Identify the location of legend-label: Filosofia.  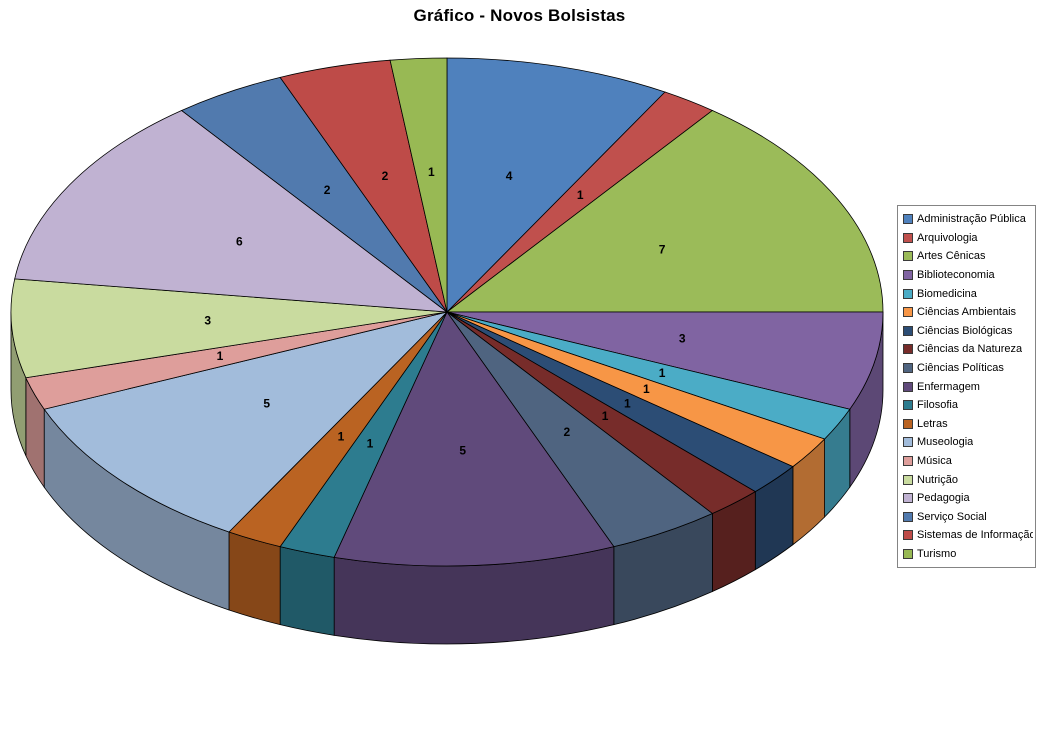
(937, 405).